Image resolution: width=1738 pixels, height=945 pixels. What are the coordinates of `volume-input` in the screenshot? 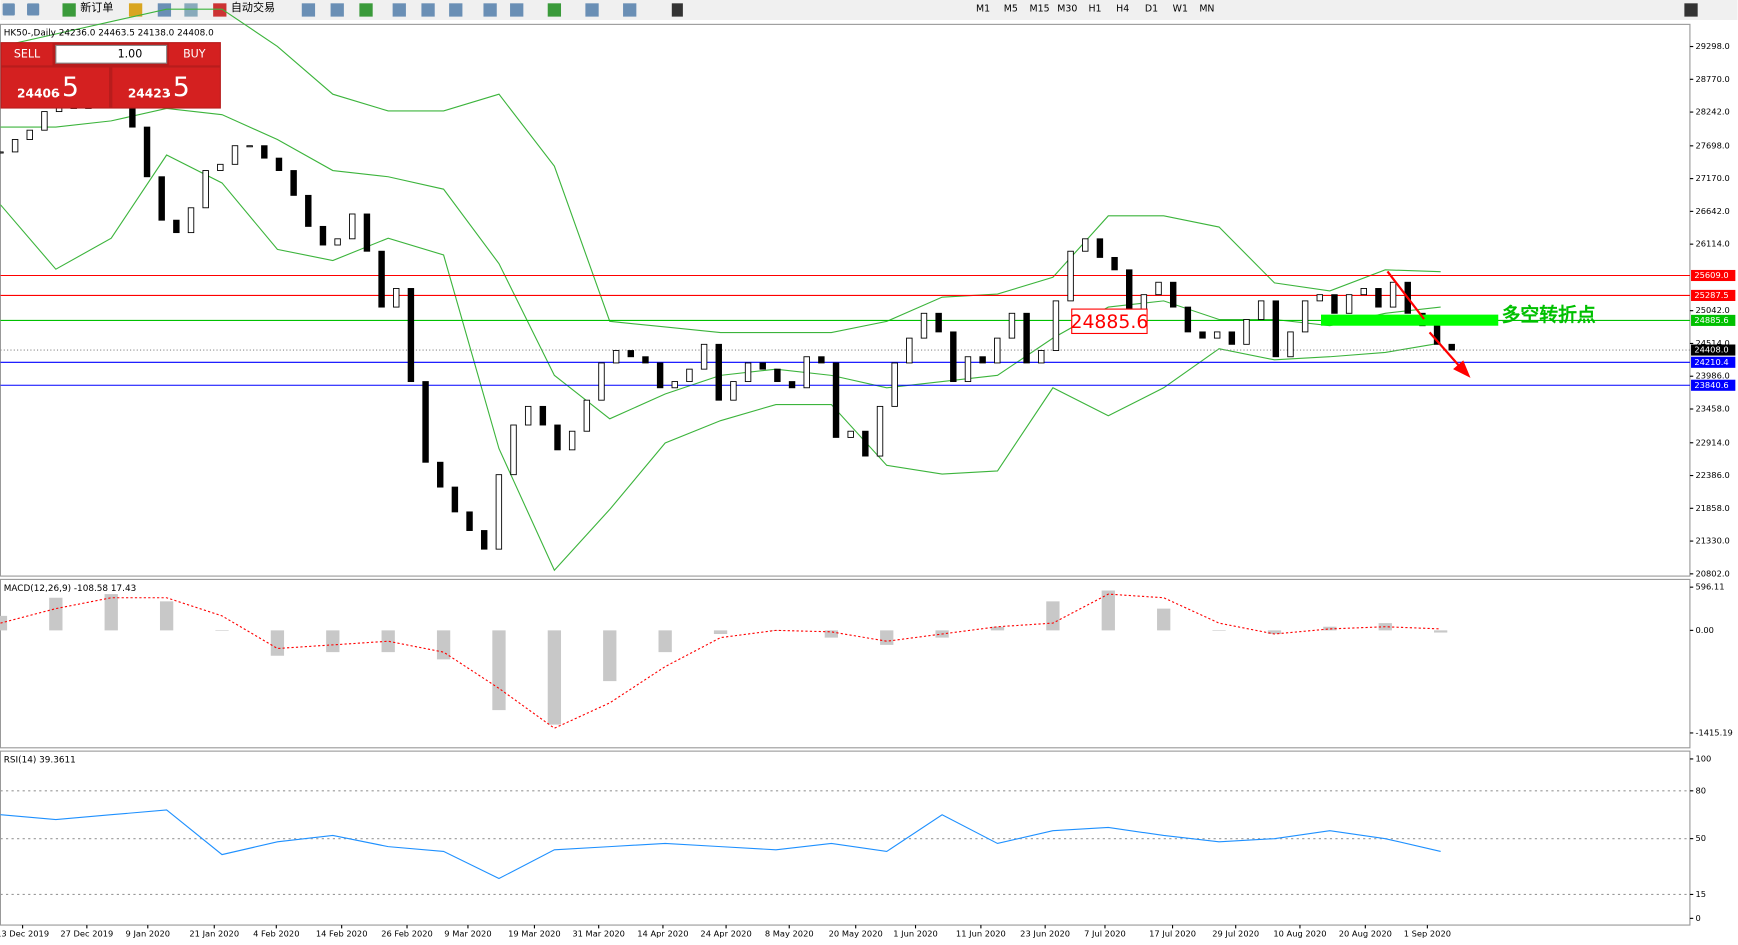 It's located at (111, 54).